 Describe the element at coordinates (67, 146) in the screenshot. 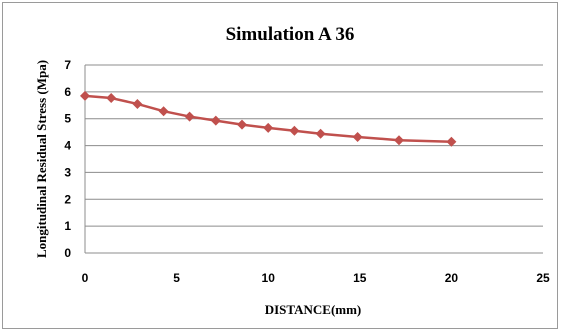

I see `y-tick-label: 4` at that location.